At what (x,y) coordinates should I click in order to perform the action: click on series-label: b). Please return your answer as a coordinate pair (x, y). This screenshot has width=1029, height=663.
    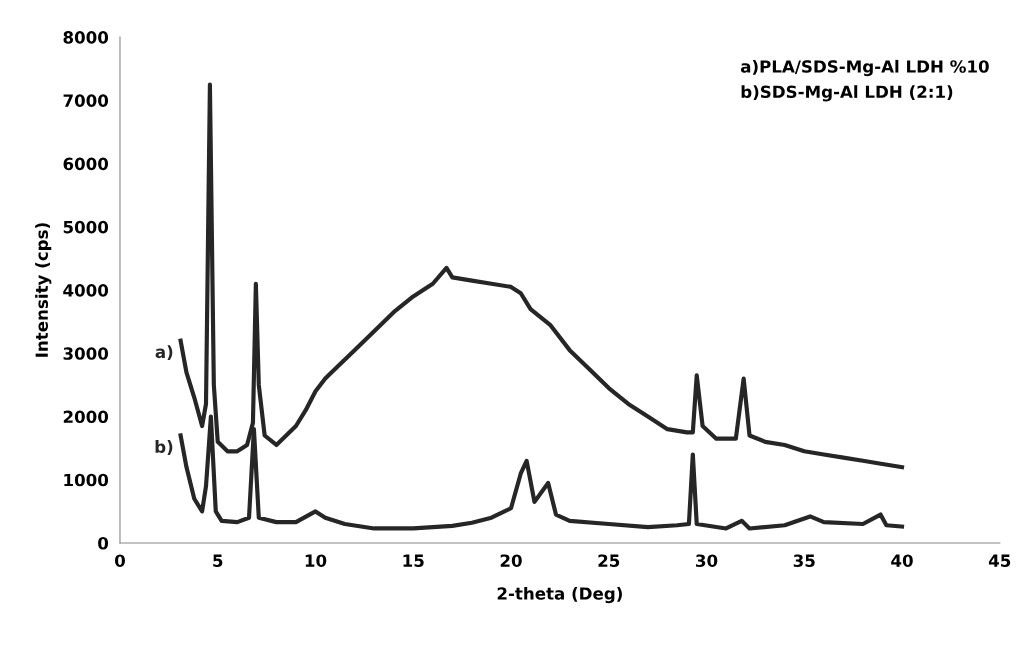
    Looking at the image, I should click on (164, 447).